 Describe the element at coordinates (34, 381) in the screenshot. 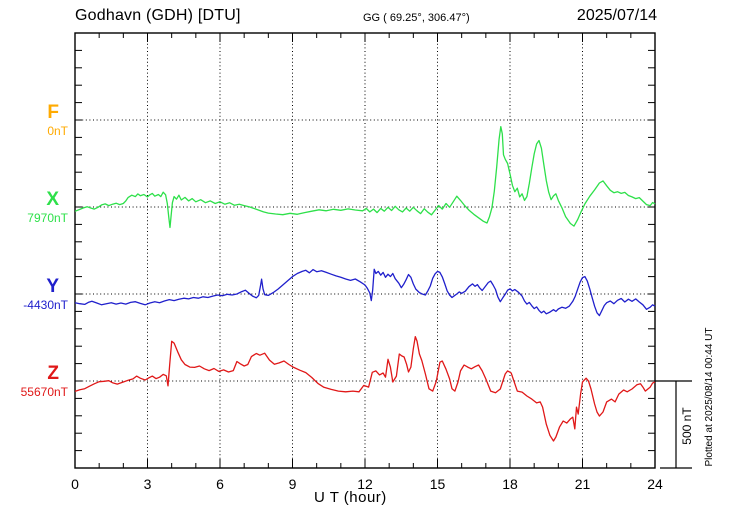

I see `channel-label-z: Z 55670nT` at that location.